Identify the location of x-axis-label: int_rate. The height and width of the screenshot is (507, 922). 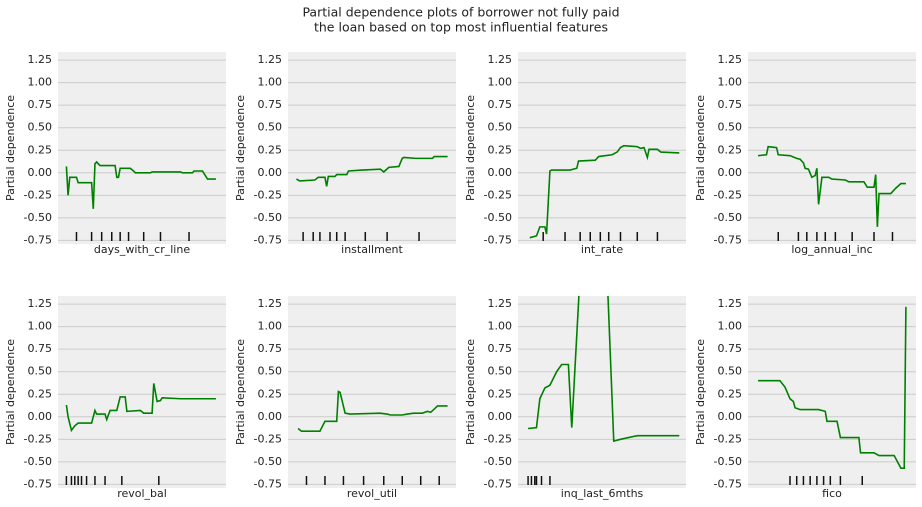
(602, 249).